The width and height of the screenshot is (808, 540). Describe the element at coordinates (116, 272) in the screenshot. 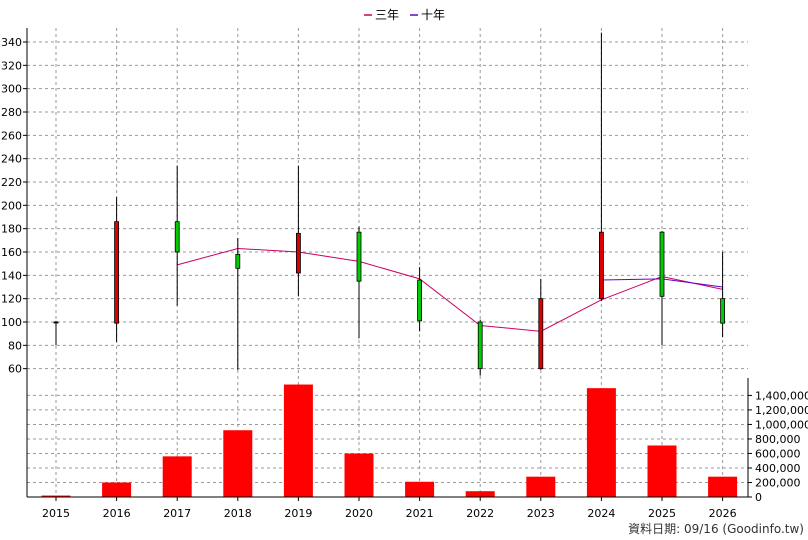

I see `candle-body-2016` at that location.